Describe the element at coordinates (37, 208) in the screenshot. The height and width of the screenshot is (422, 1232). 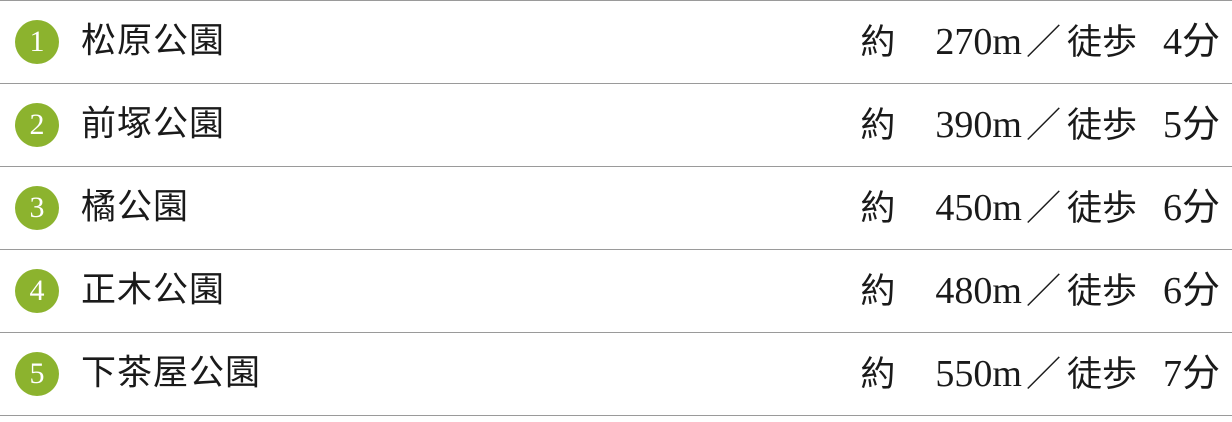
I see `number-badge: 3` at that location.